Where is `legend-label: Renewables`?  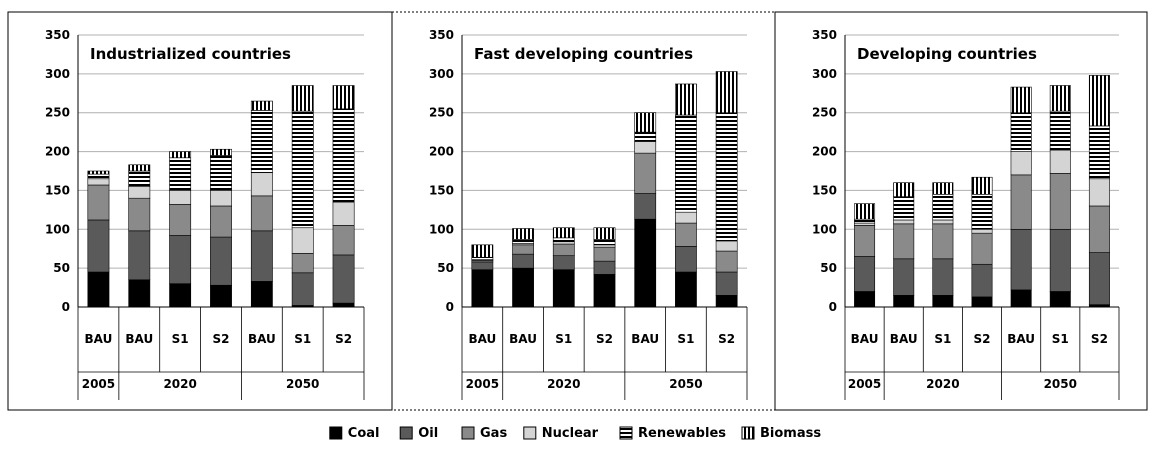
legend-label: Renewables is located at coordinates (682, 433).